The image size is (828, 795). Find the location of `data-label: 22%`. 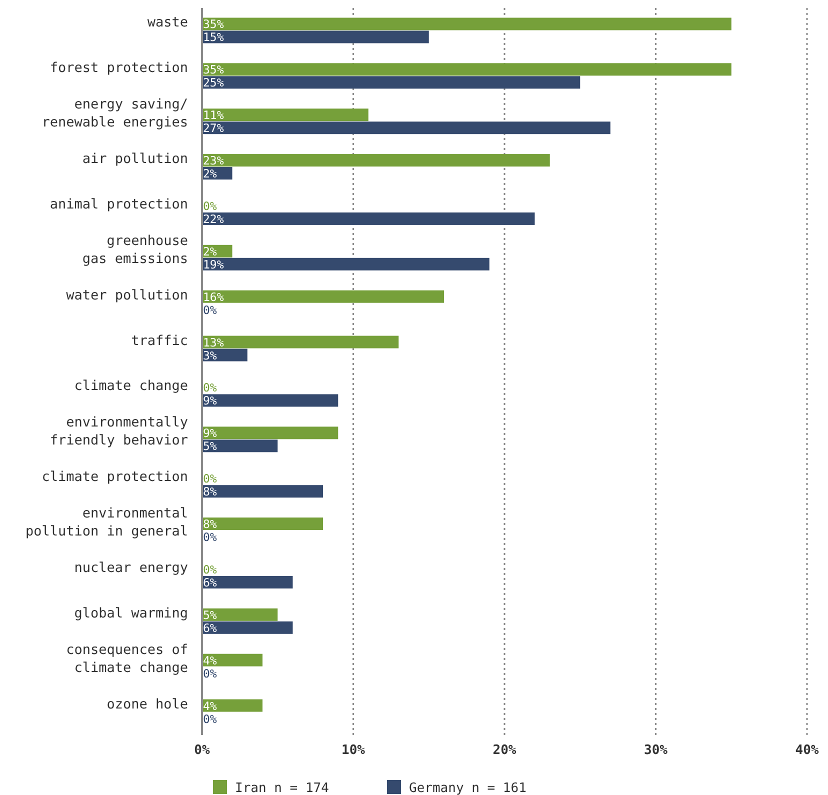

data-label: 22% is located at coordinates (213, 219).